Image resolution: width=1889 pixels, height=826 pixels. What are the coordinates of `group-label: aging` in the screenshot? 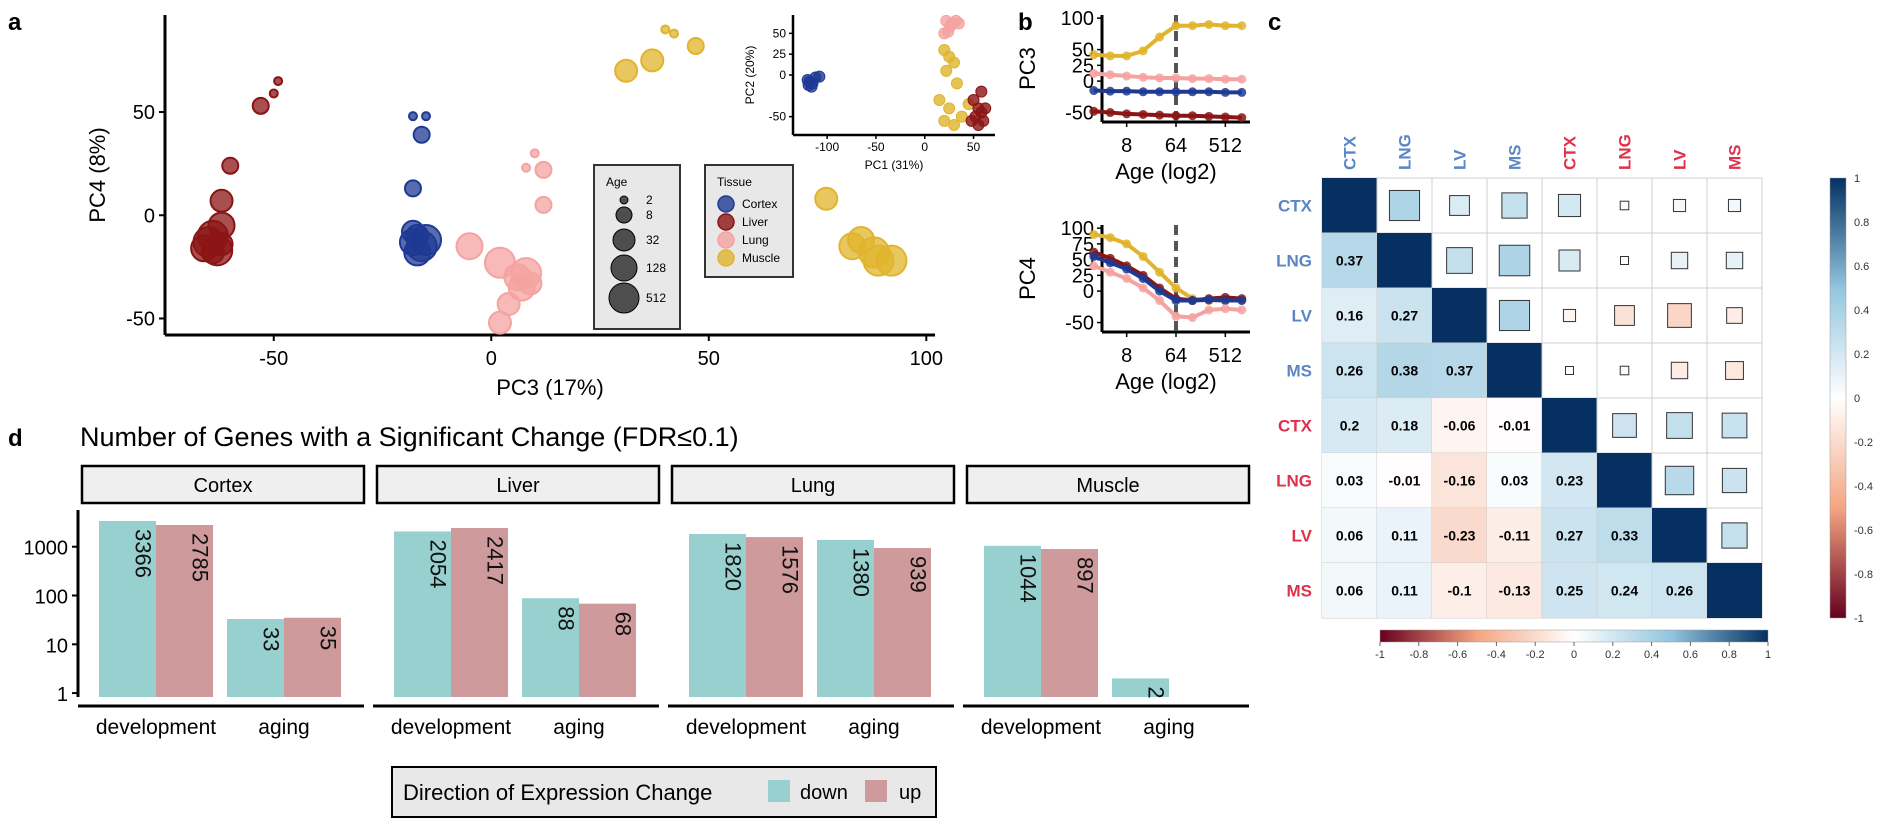 It's located at (873, 727).